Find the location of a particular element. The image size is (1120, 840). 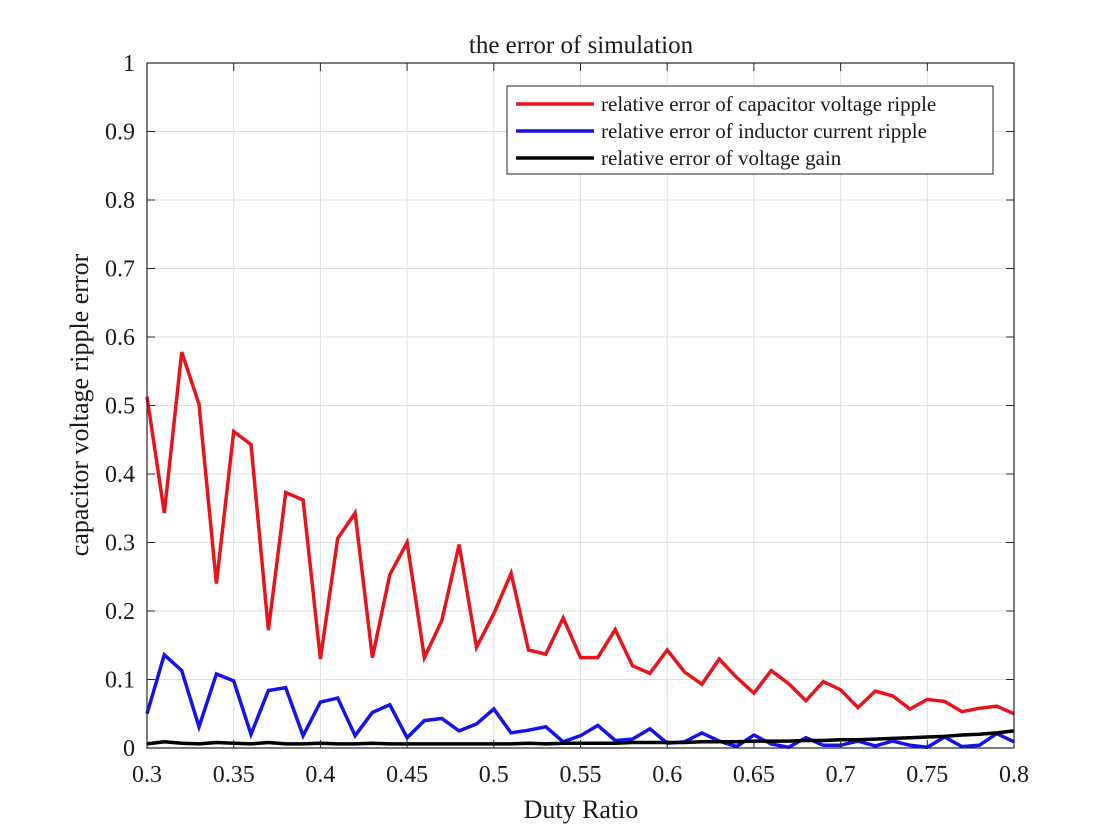

x-tick-label: 0.4 is located at coordinates (320, 775).